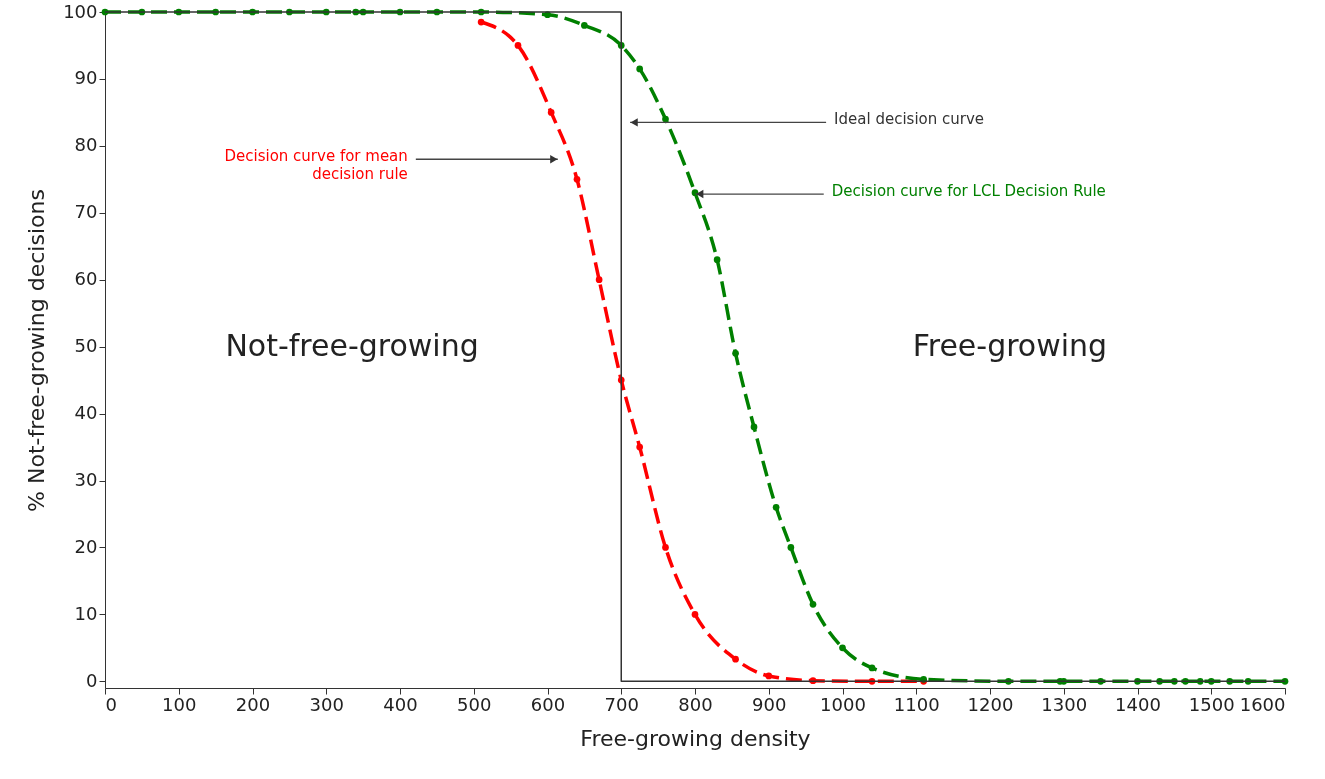 Image resolution: width=1325 pixels, height=779 pixels. Describe the element at coordinates (86, 145) in the screenshot. I see `y-tick-label: 80` at that location.